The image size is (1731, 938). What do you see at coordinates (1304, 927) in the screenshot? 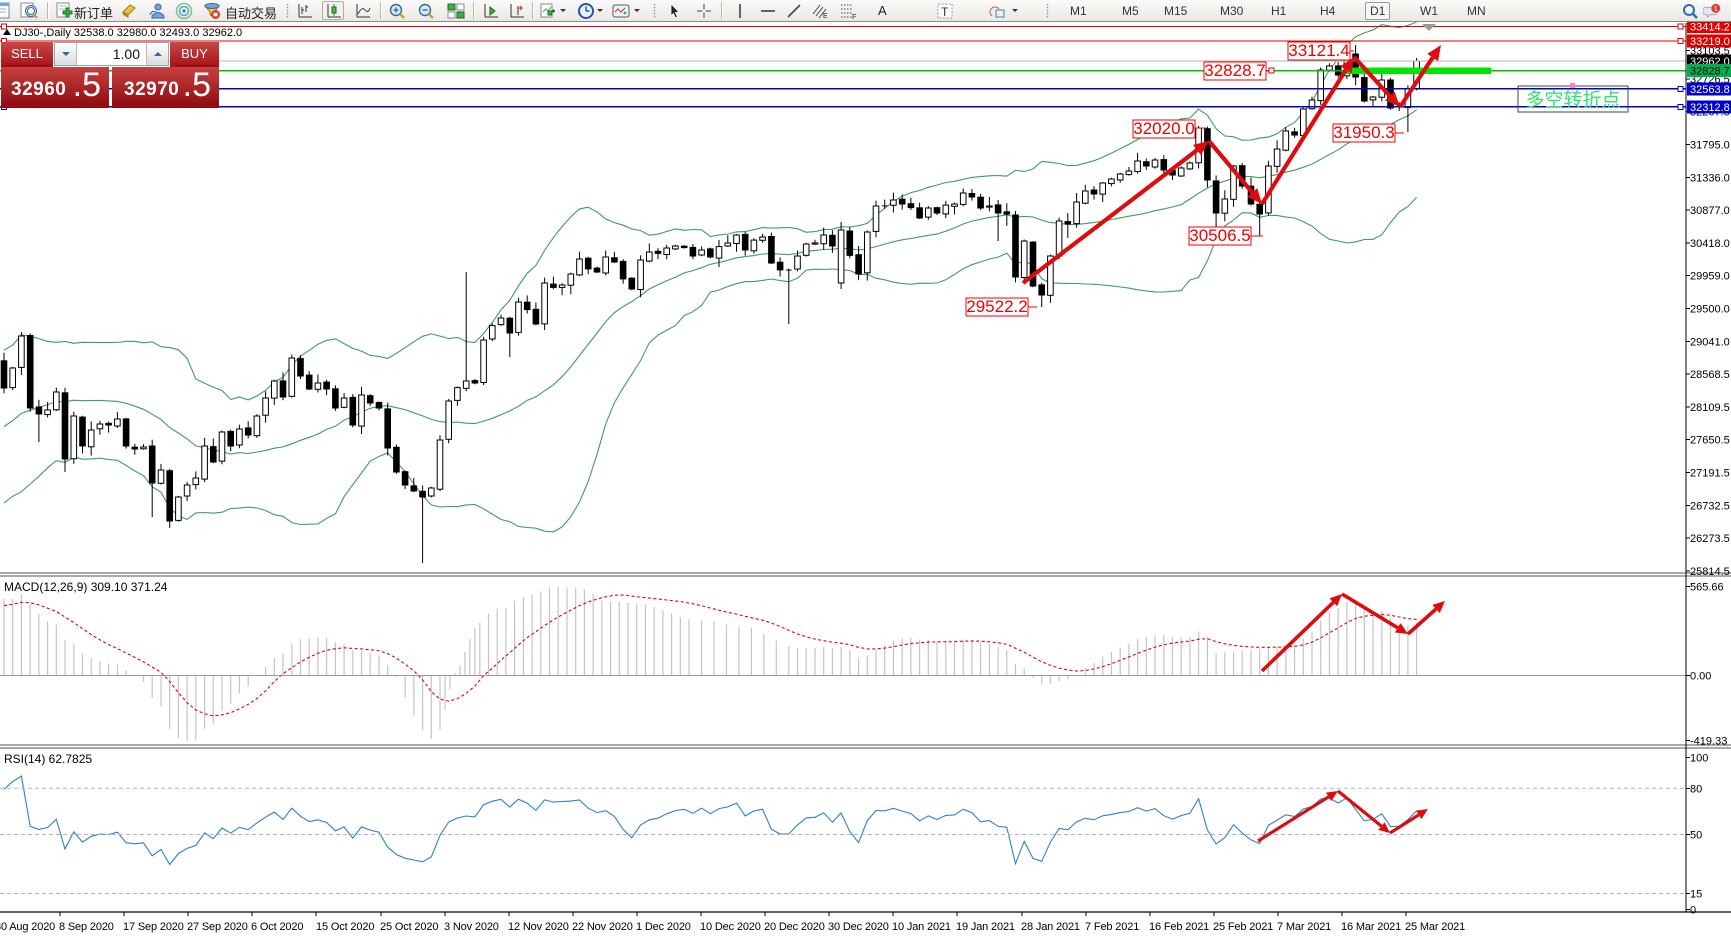
I see `svg-text: 7 Mar 2021` at bounding box center [1304, 927].